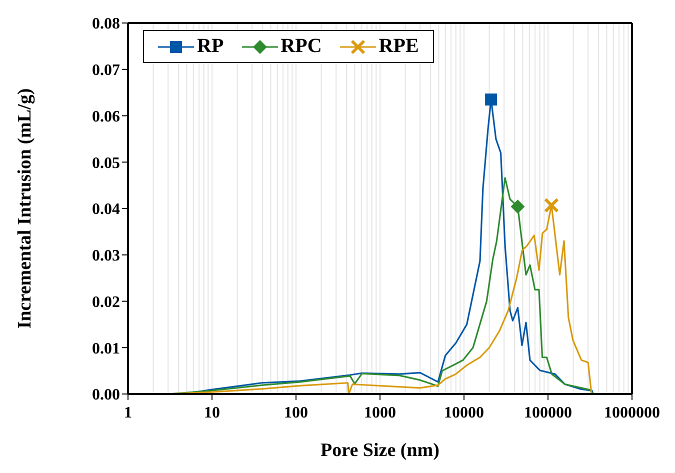  I want to click on x-tick-label: 10000, so click(464, 413).